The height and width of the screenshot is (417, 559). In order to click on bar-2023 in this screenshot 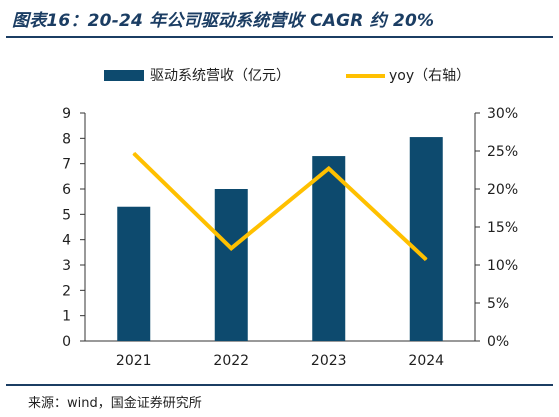, I will do `click(329, 248)`.